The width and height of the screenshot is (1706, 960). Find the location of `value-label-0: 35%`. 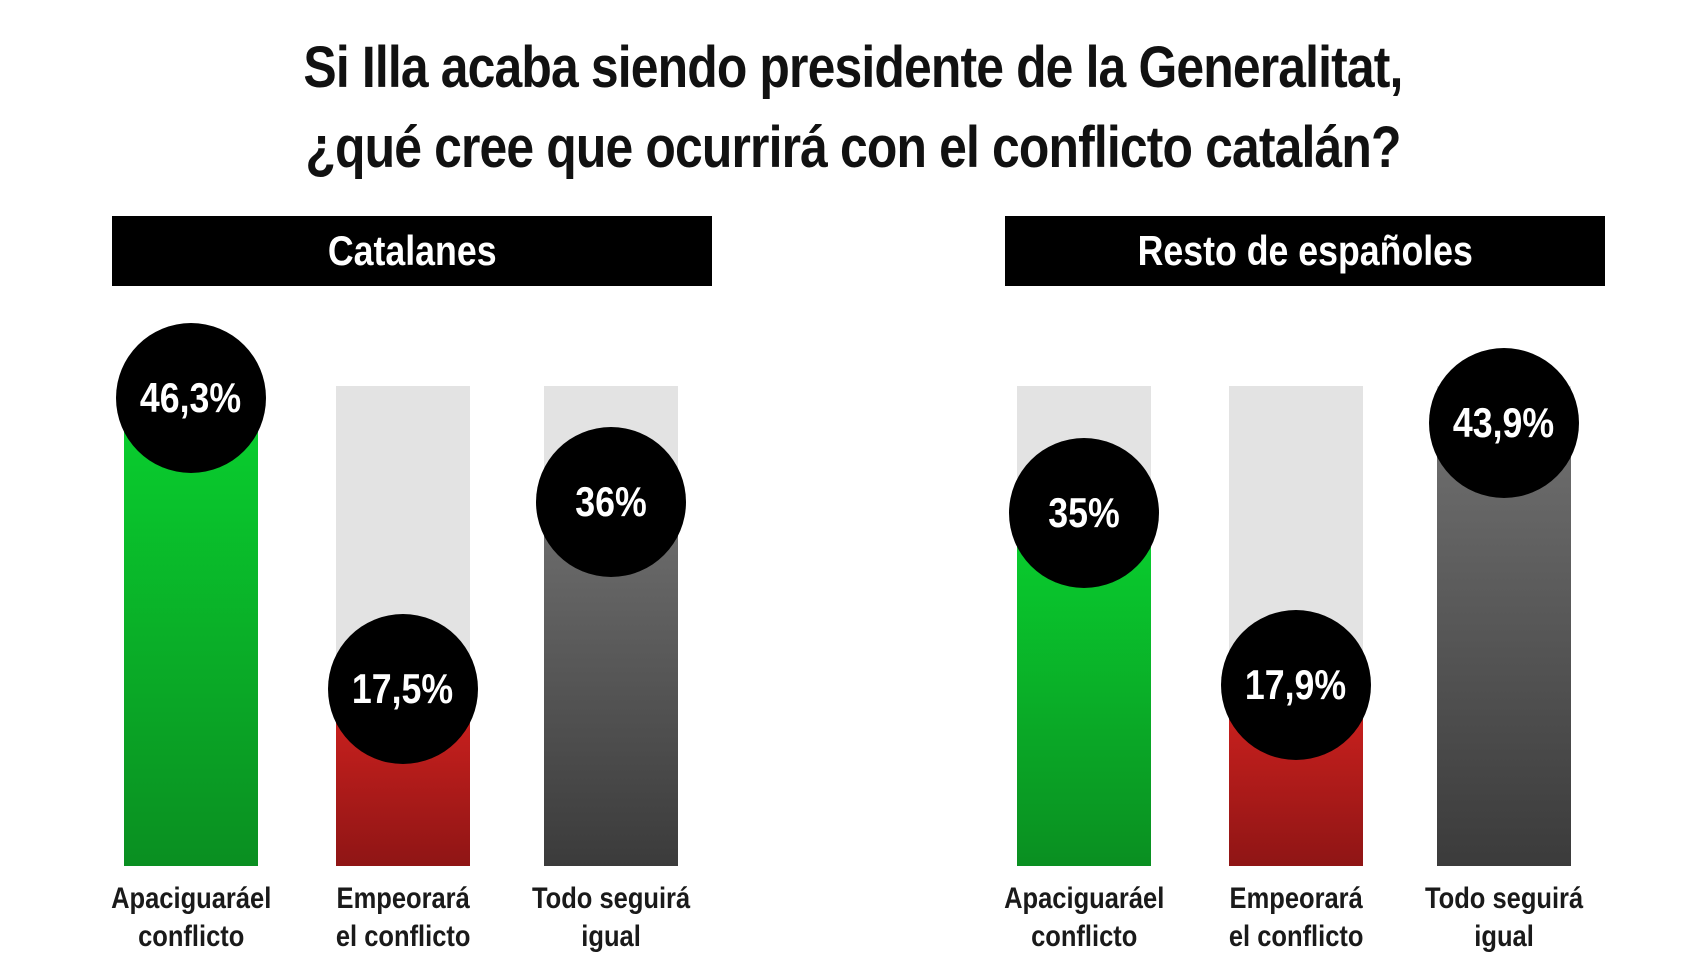

value-label-0: 35% is located at coordinates (1084, 512).